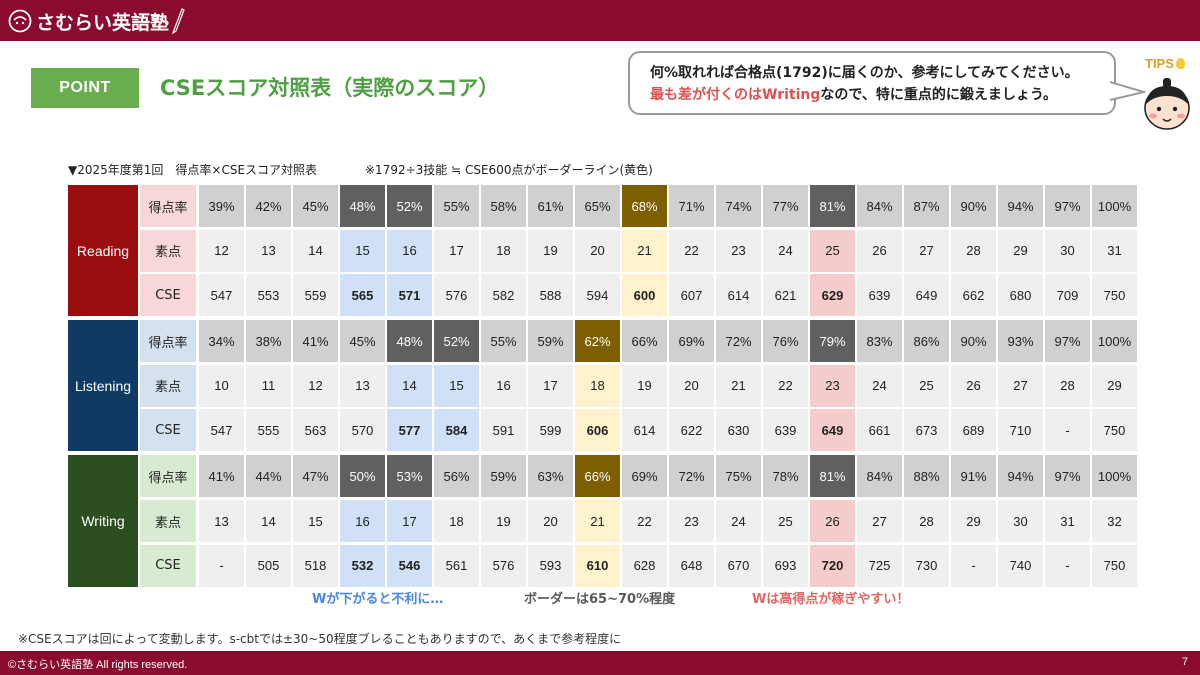 This screenshot has height=675, width=1200. Describe the element at coordinates (1167, 104) in the screenshot. I see `samurai-face-icon` at that location.